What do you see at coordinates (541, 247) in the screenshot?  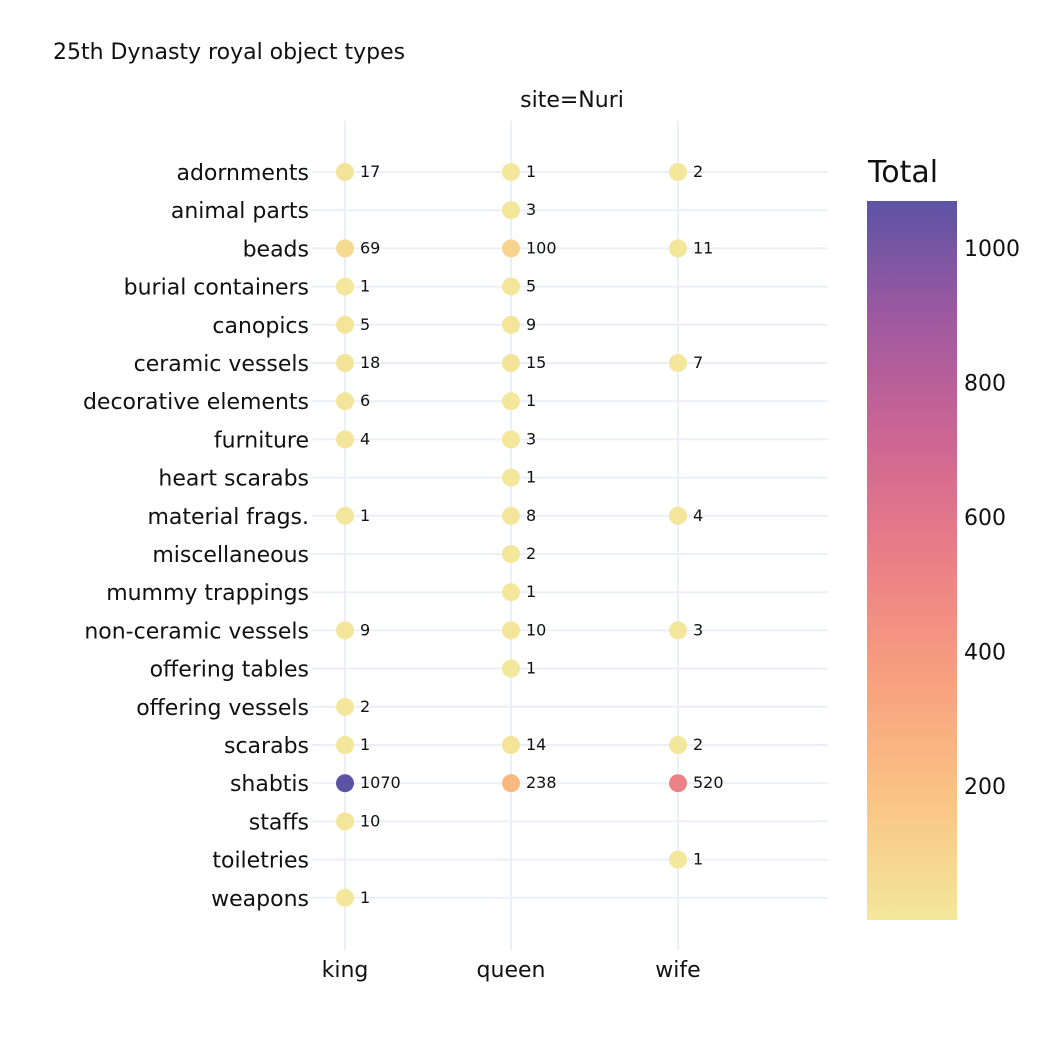 I see `data-label: 100` at bounding box center [541, 247].